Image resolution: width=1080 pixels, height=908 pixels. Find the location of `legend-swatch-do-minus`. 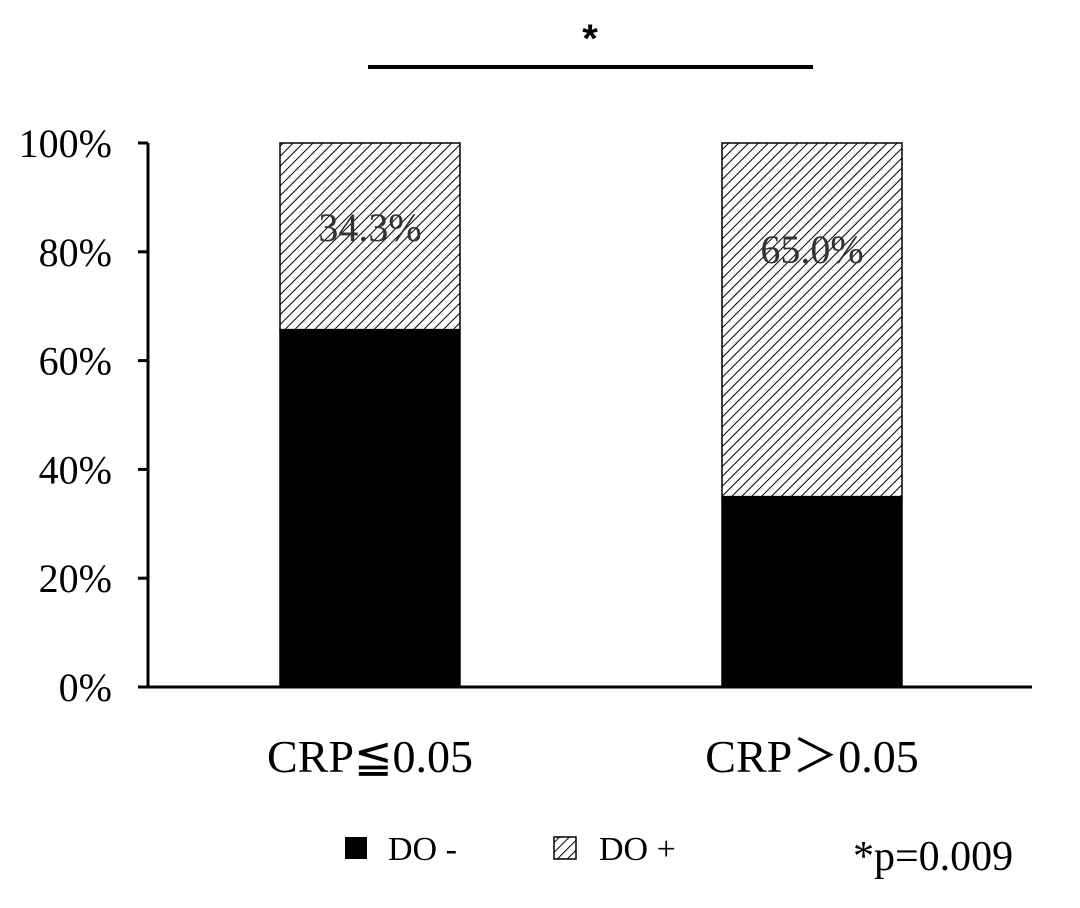

legend-swatch-do-minus is located at coordinates (356, 848).